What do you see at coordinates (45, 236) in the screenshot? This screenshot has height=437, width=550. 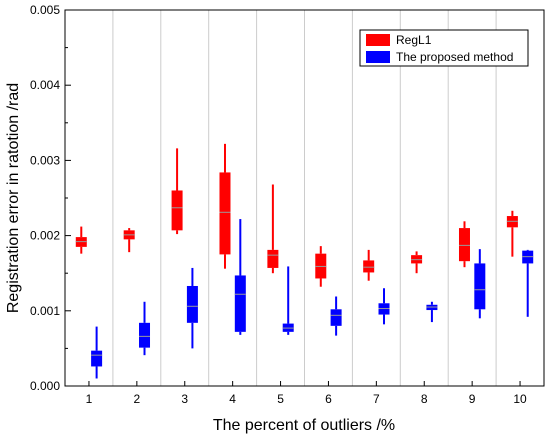 I see `y-tick-label: 0.002` at bounding box center [45, 236].